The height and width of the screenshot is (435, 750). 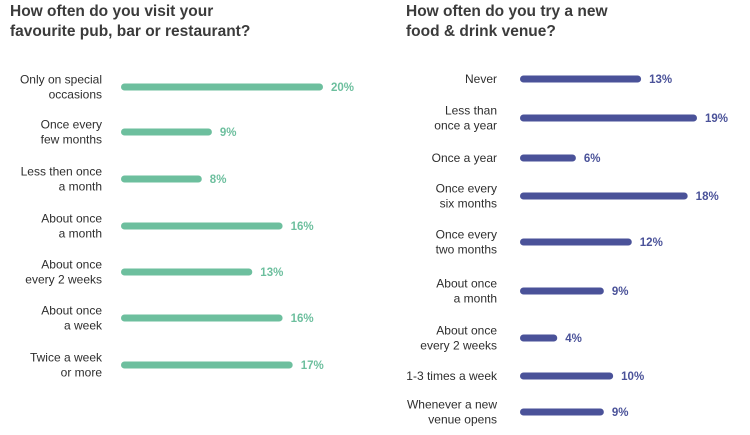 I want to click on category-label: Once a year, so click(x=464, y=158).